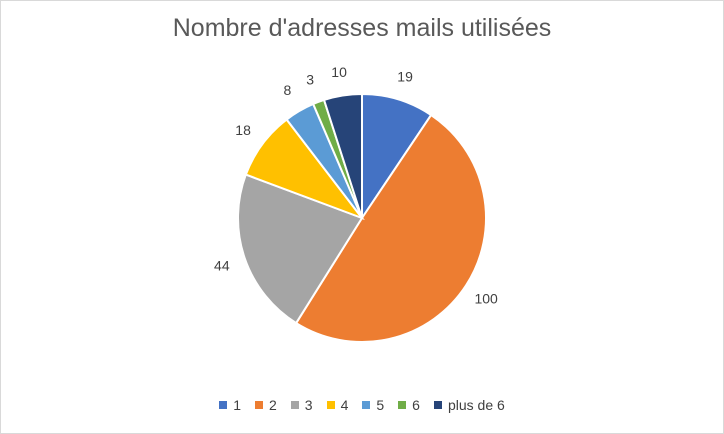  Describe the element at coordinates (362, 28) in the screenshot. I see `chart-title: Nombre d'adresses mails utilisées` at that location.